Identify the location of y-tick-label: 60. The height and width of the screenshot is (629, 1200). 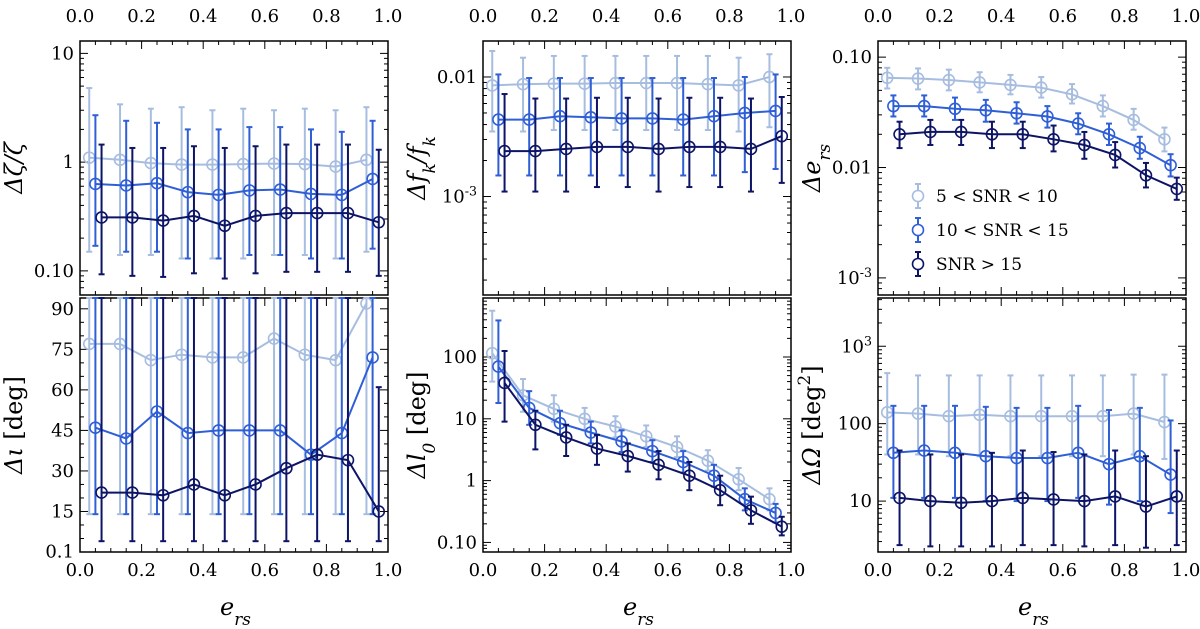
(62, 390).